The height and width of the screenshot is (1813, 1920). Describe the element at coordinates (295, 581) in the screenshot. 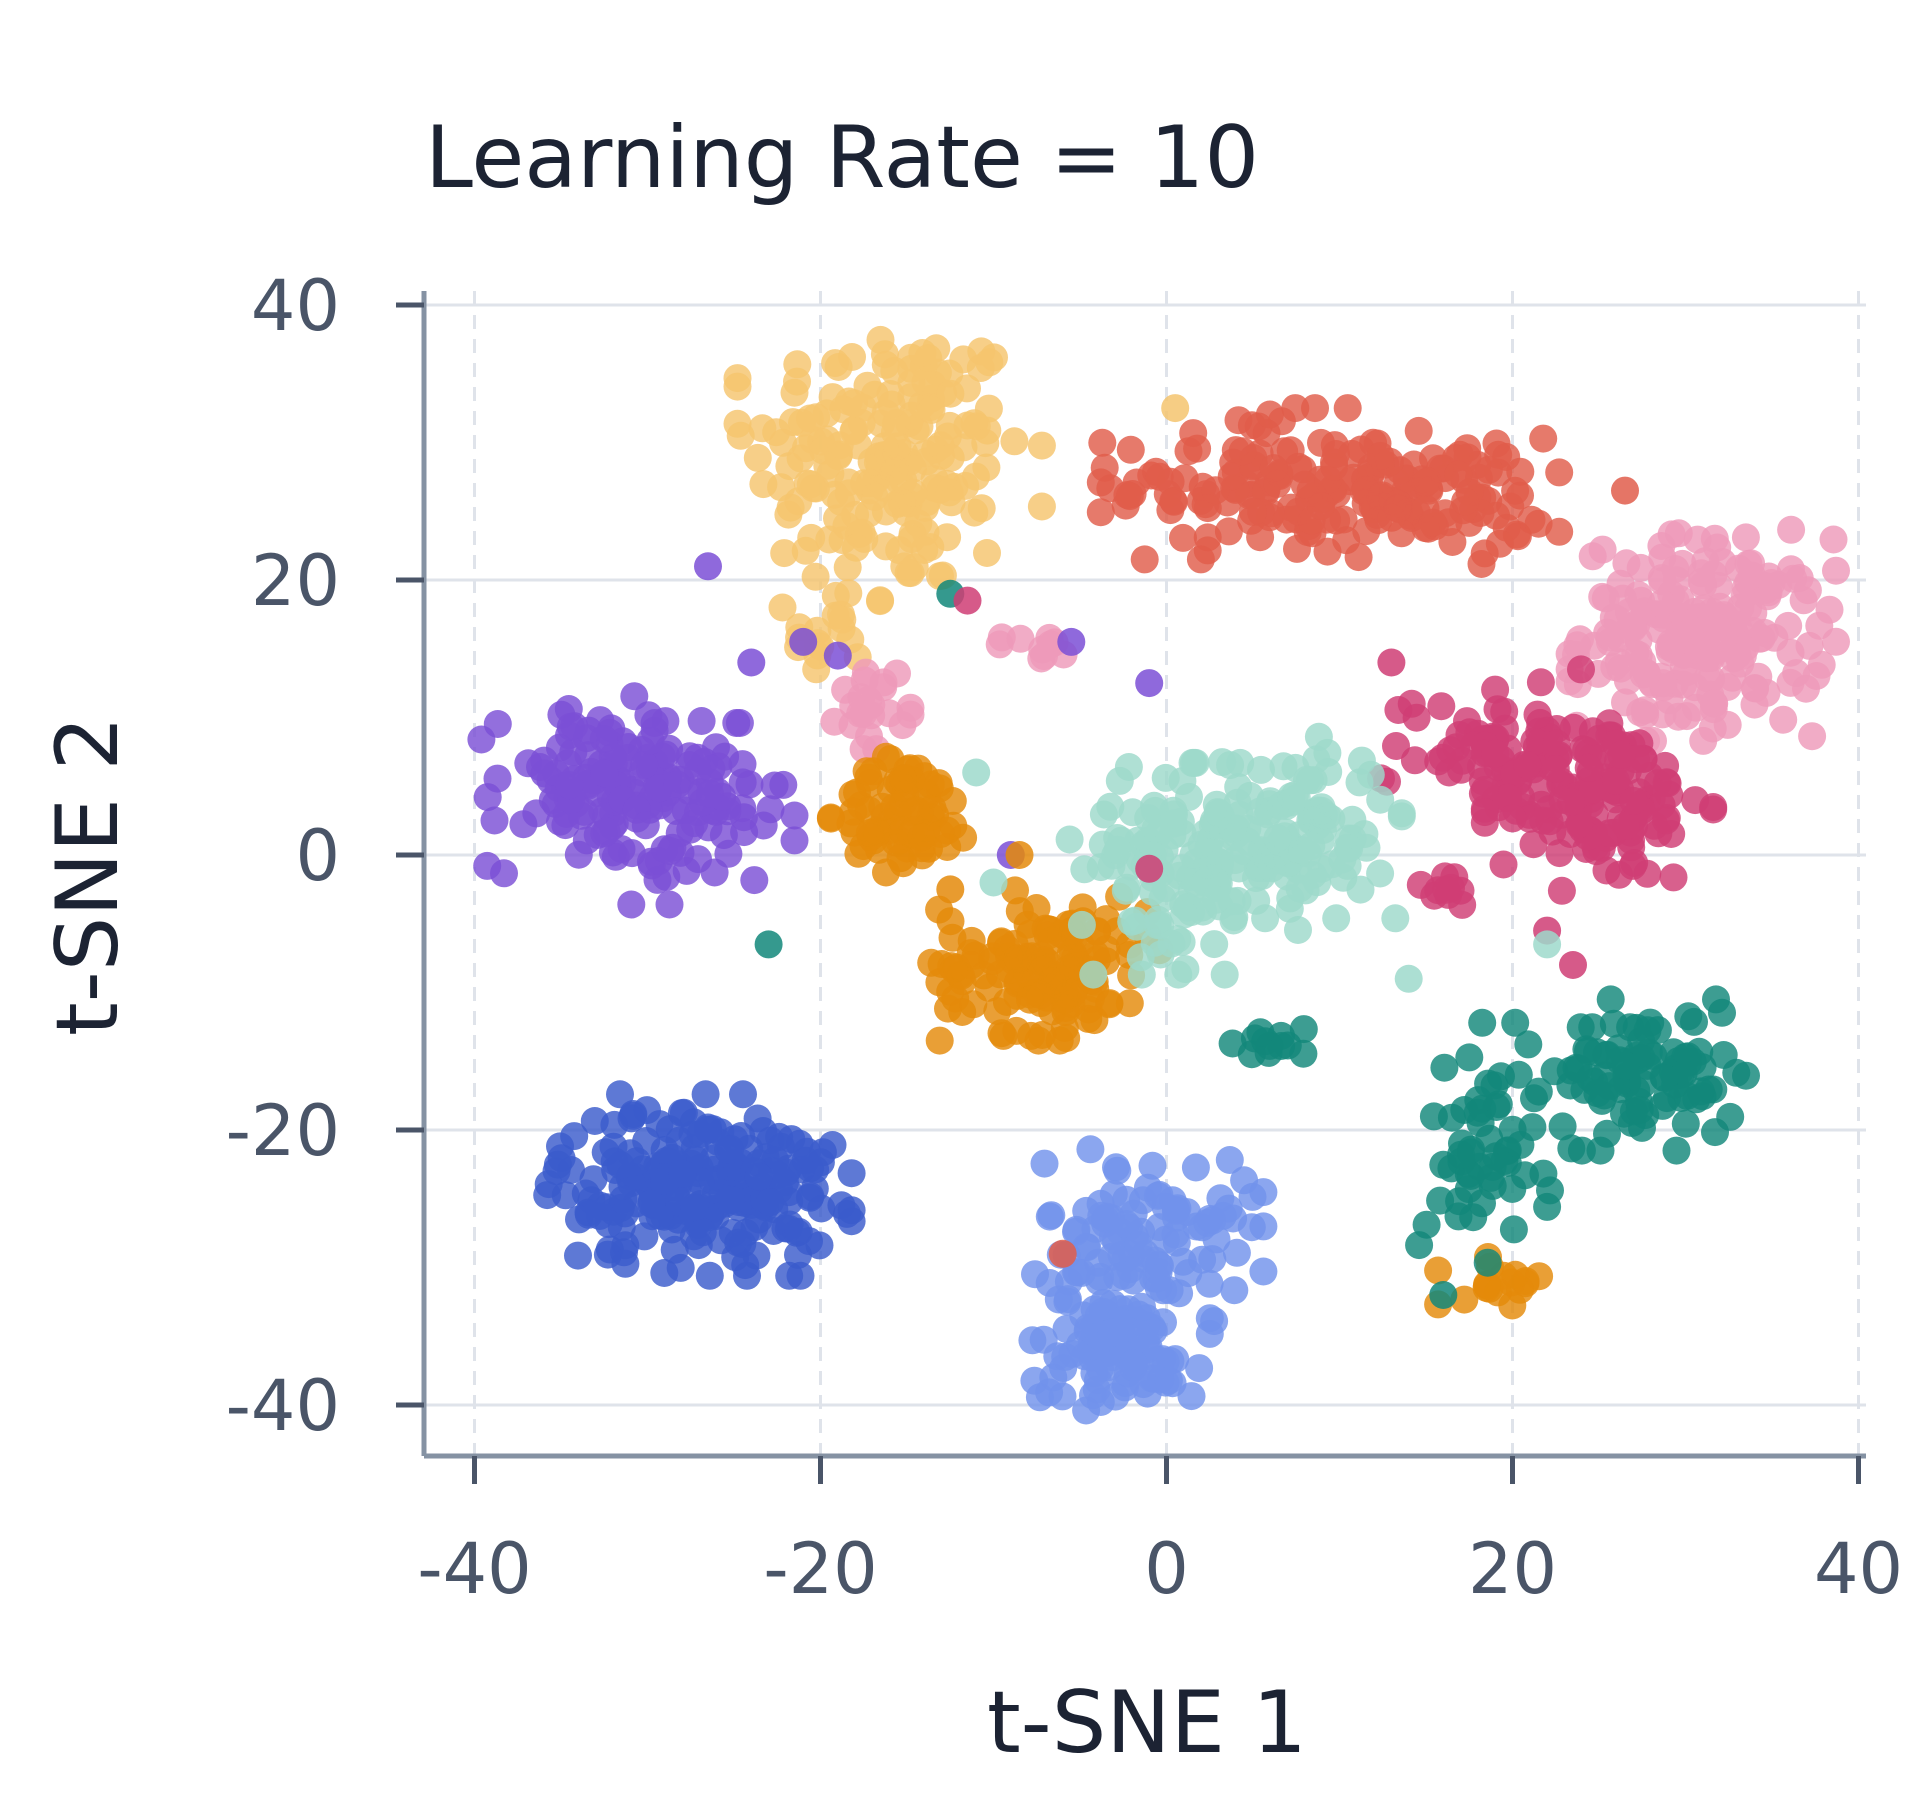

I see `y-tick-label: 20` at that location.